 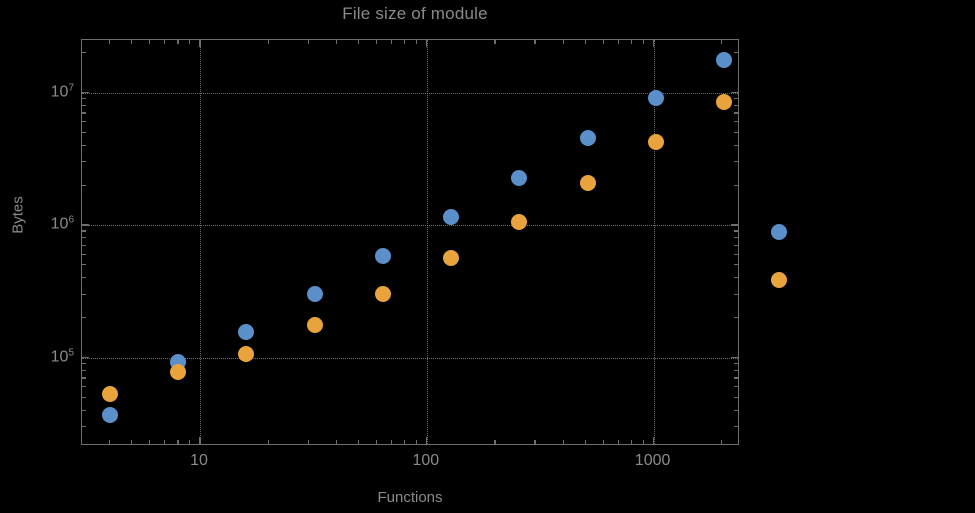 What do you see at coordinates (71, 87) in the screenshot?
I see `y-tick-exponent: 7` at bounding box center [71, 87].